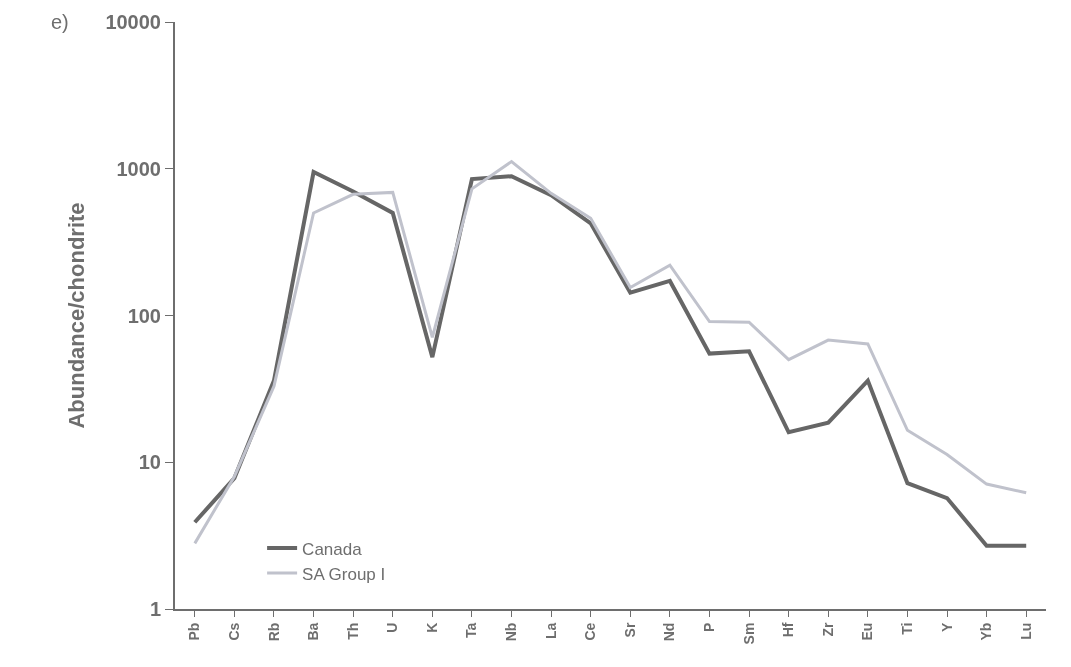 This screenshot has width=1071, height=667. I want to click on x-tick-label: Sm, so click(748, 633).